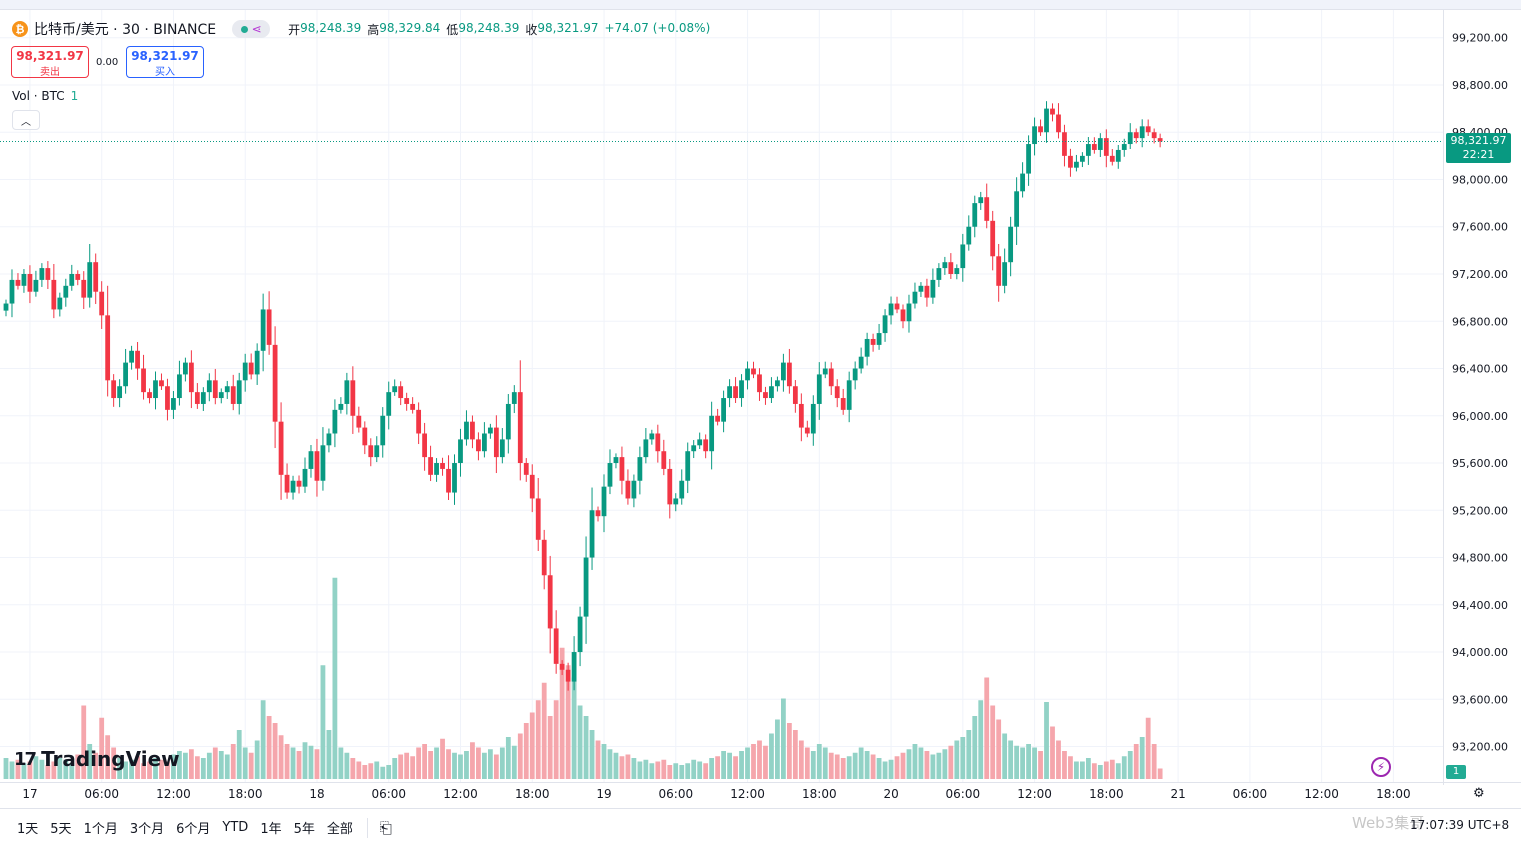 The width and height of the screenshot is (1521, 846). Describe the element at coordinates (1478, 155) in the screenshot. I see `bar-countdown: 22:21` at that location.